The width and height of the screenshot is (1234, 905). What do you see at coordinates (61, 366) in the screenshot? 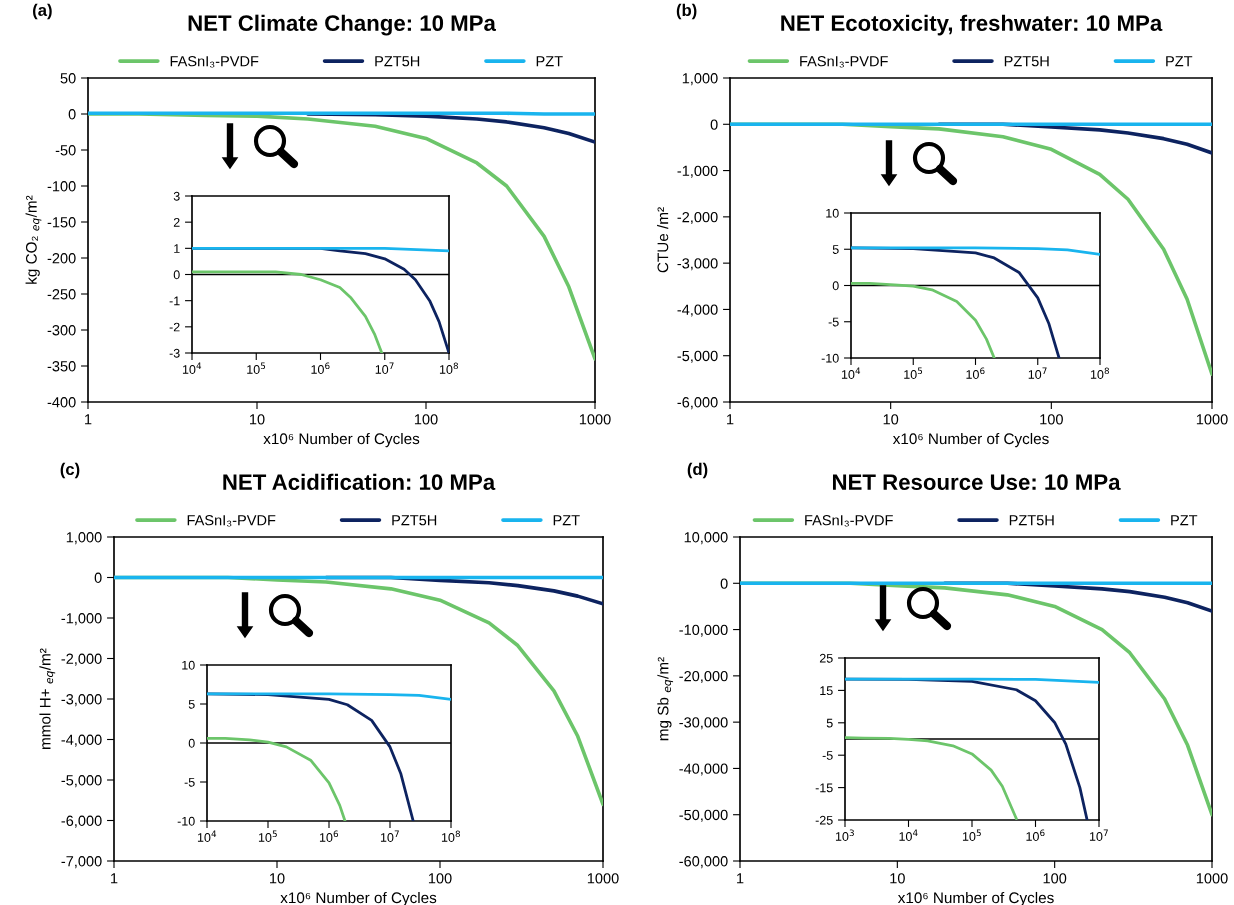
I see `y-tick-label: -350` at bounding box center [61, 366].